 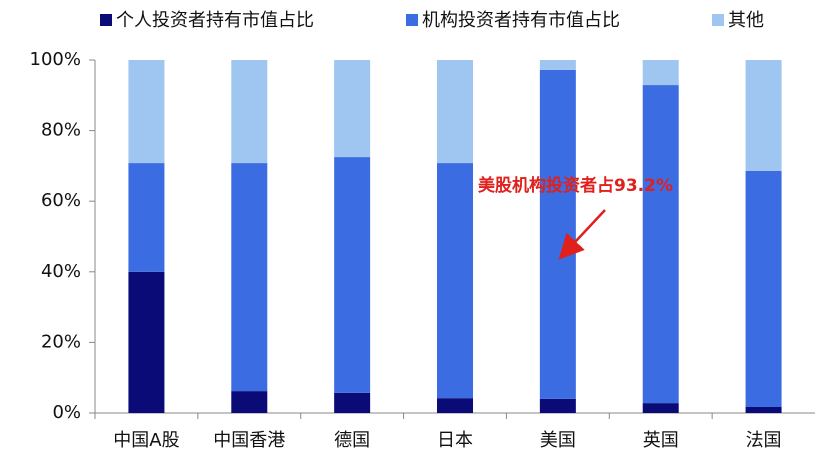 I want to click on y-tick-label: 100%, so click(x=55, y=59).